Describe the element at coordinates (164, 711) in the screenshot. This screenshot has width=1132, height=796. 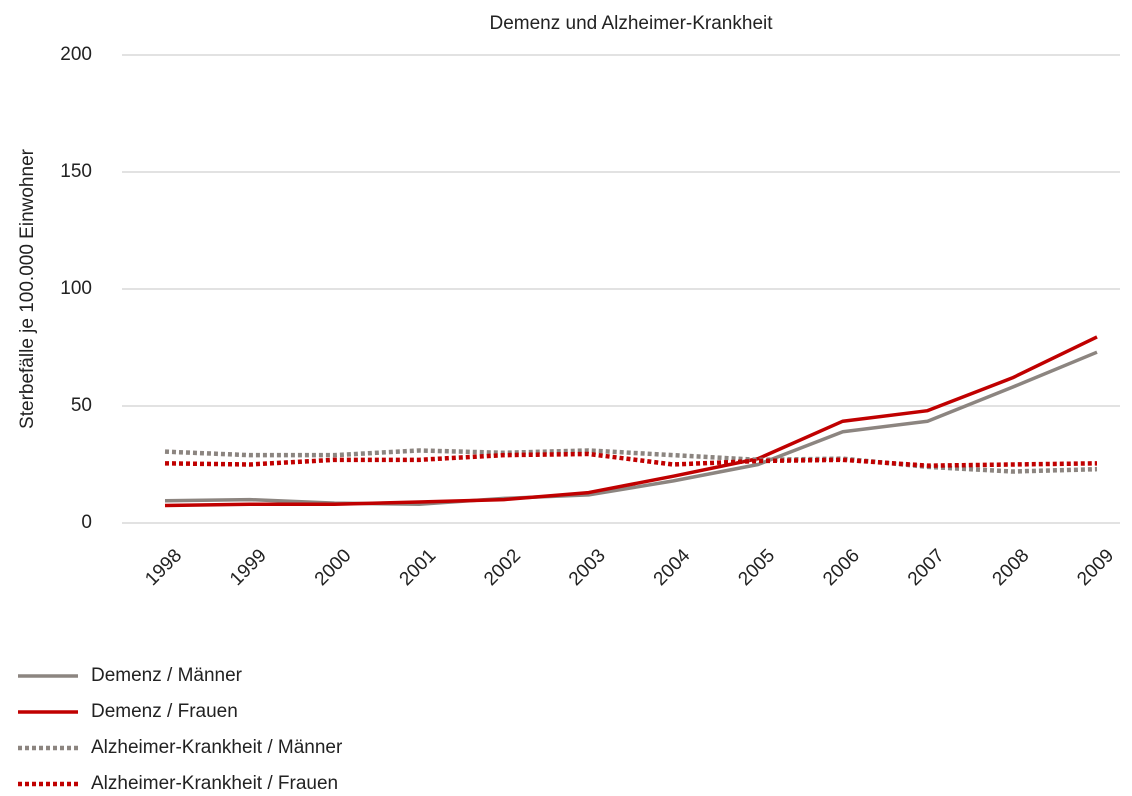
I see `legend-label: Demenz / Frauen` at that location.